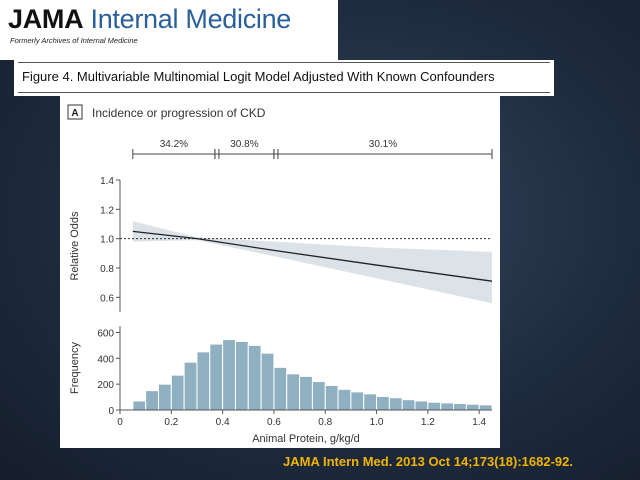  What do you see at coordinates (179, 113) in the screenshot?
I see `chart-title: Incidence or progression of CKD` at bounding box center [179, 113].